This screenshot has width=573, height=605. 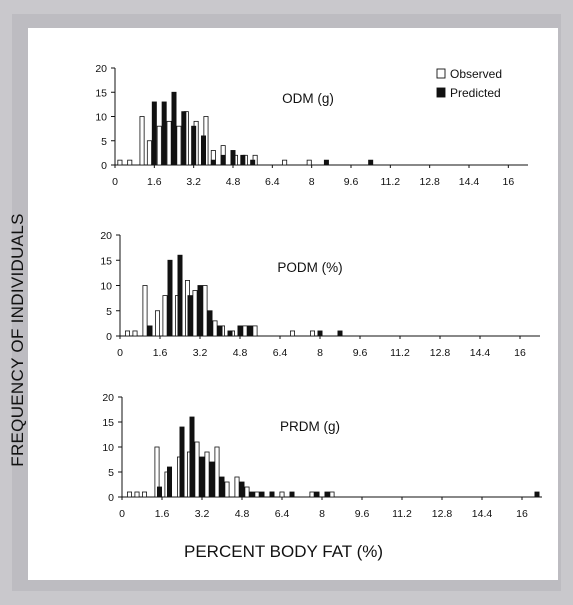 I want to click on figure-x-axis-label: PERCENT BODY FAT (%), so click(x=284, y=551).